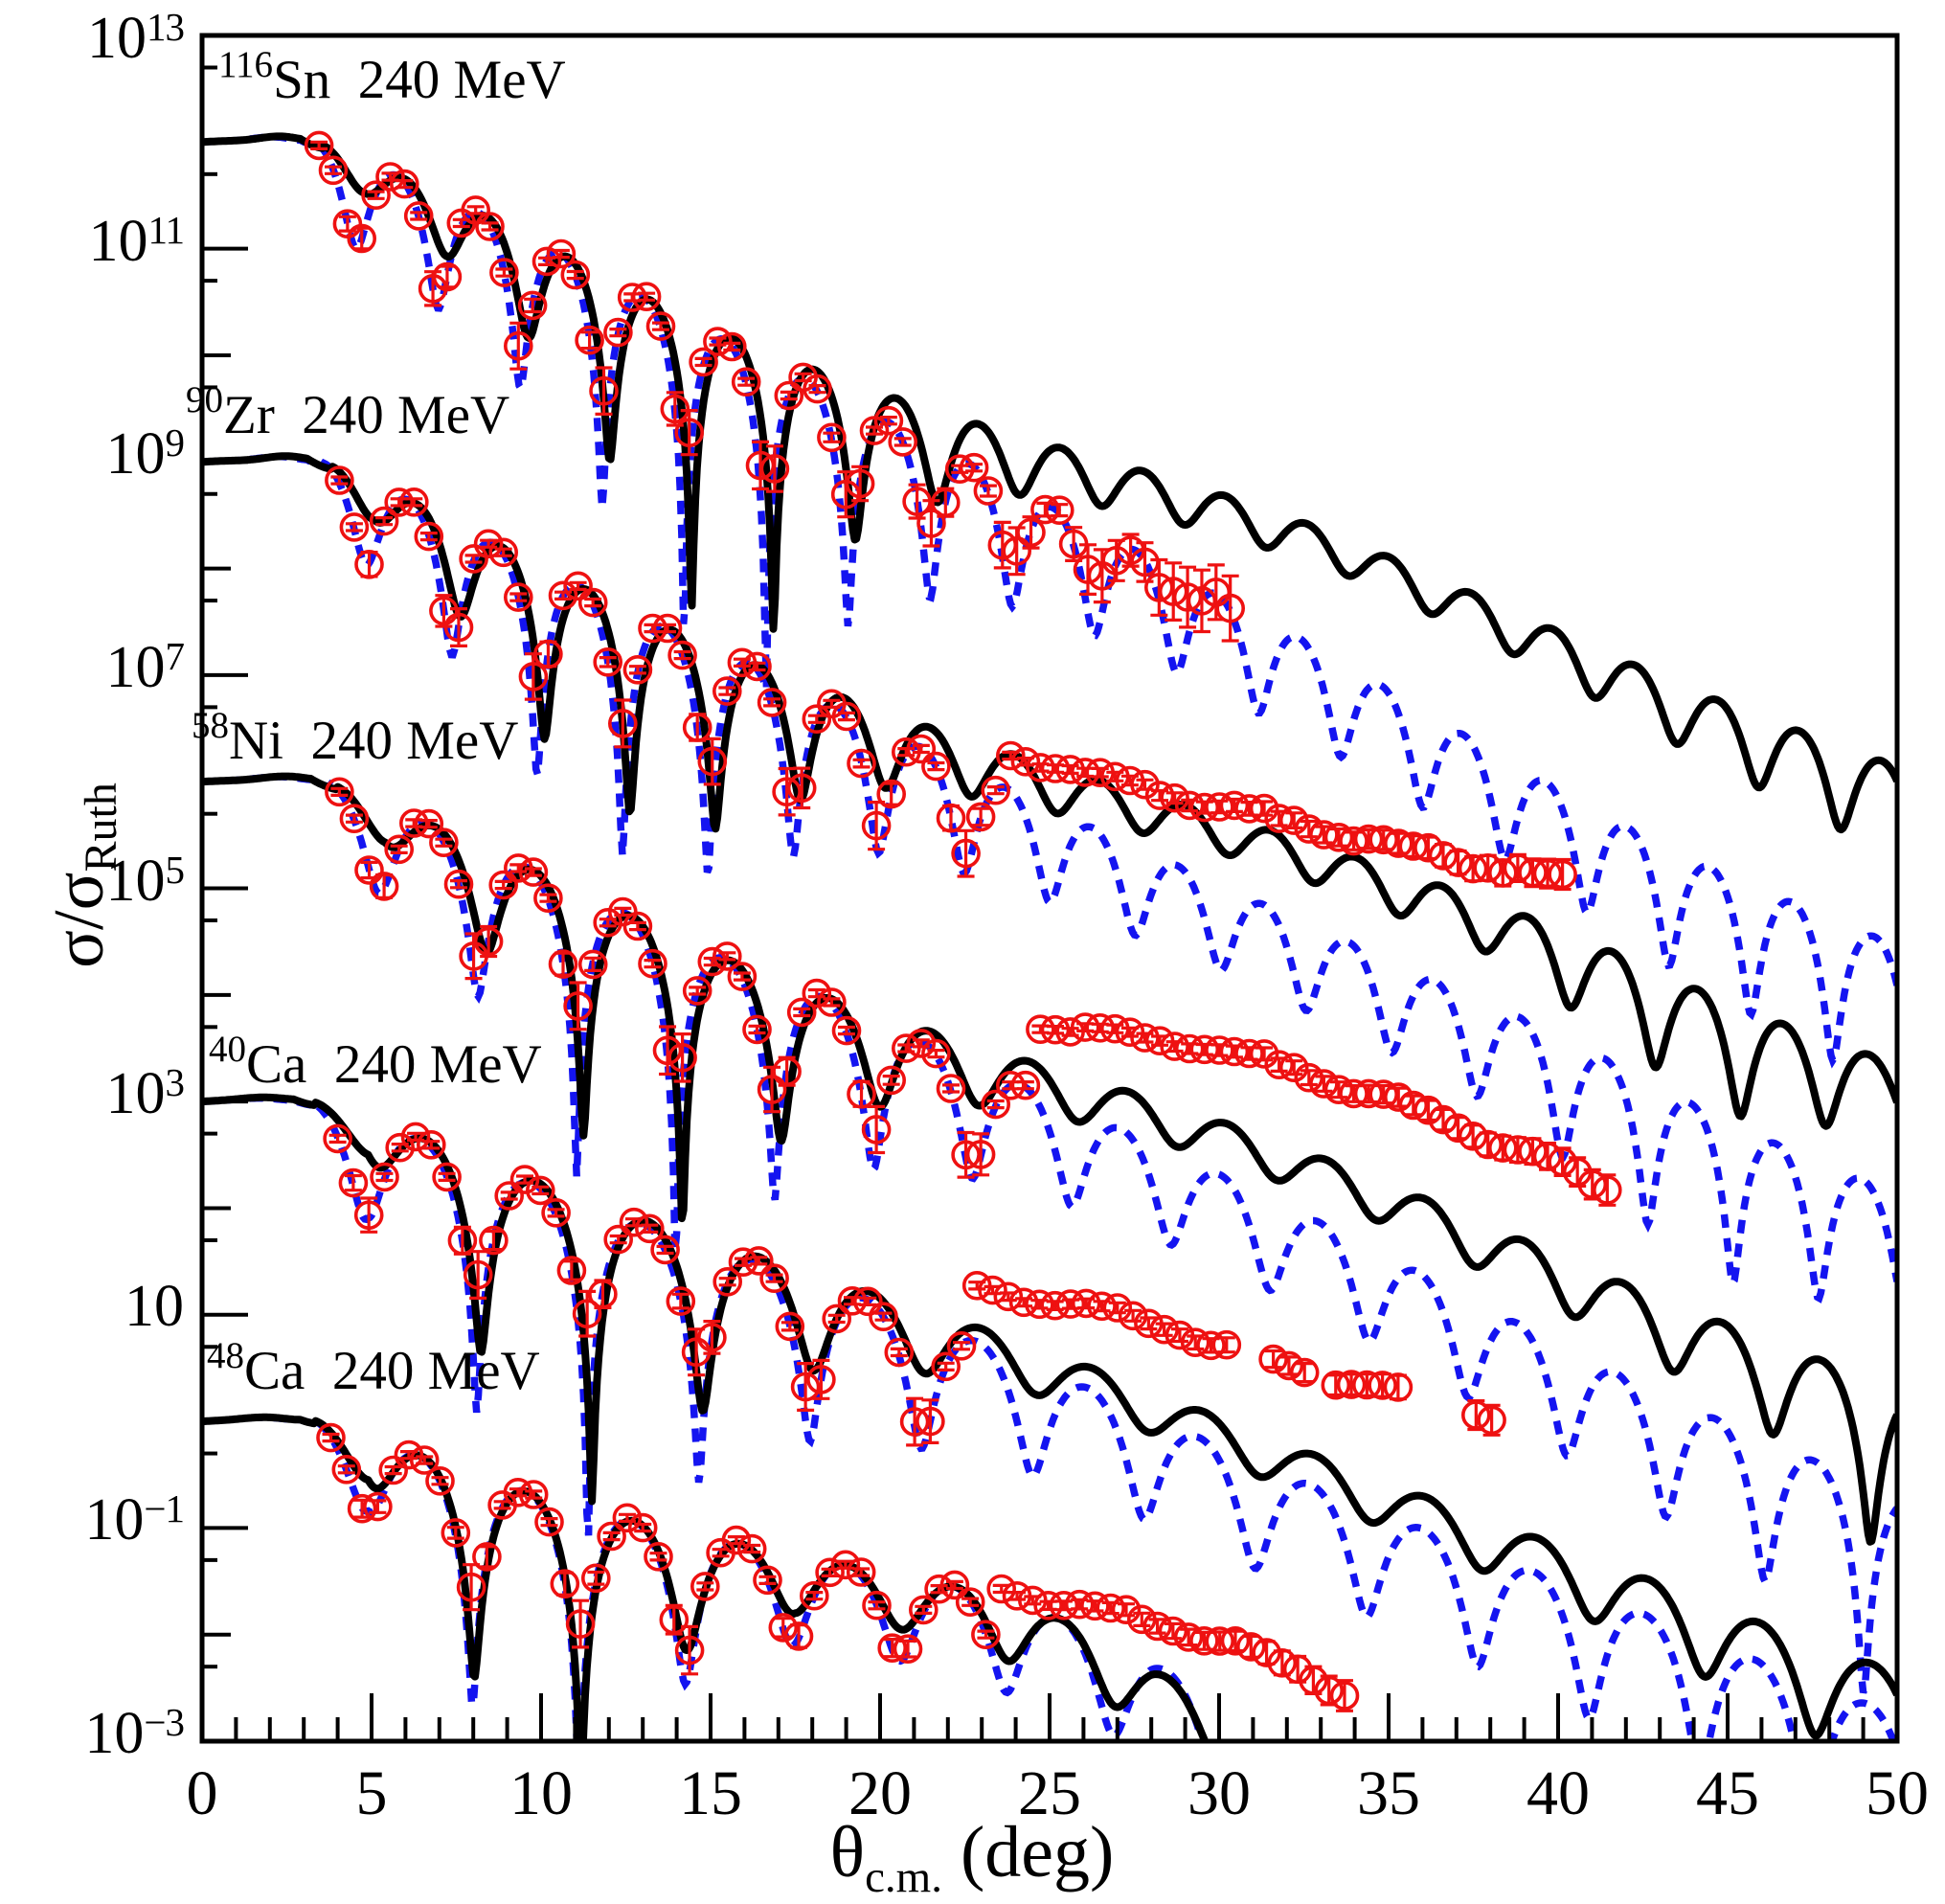 The image size is (1945, 1904). I want to click on y-tick-label-10e11: 1011, so click(136, 240).